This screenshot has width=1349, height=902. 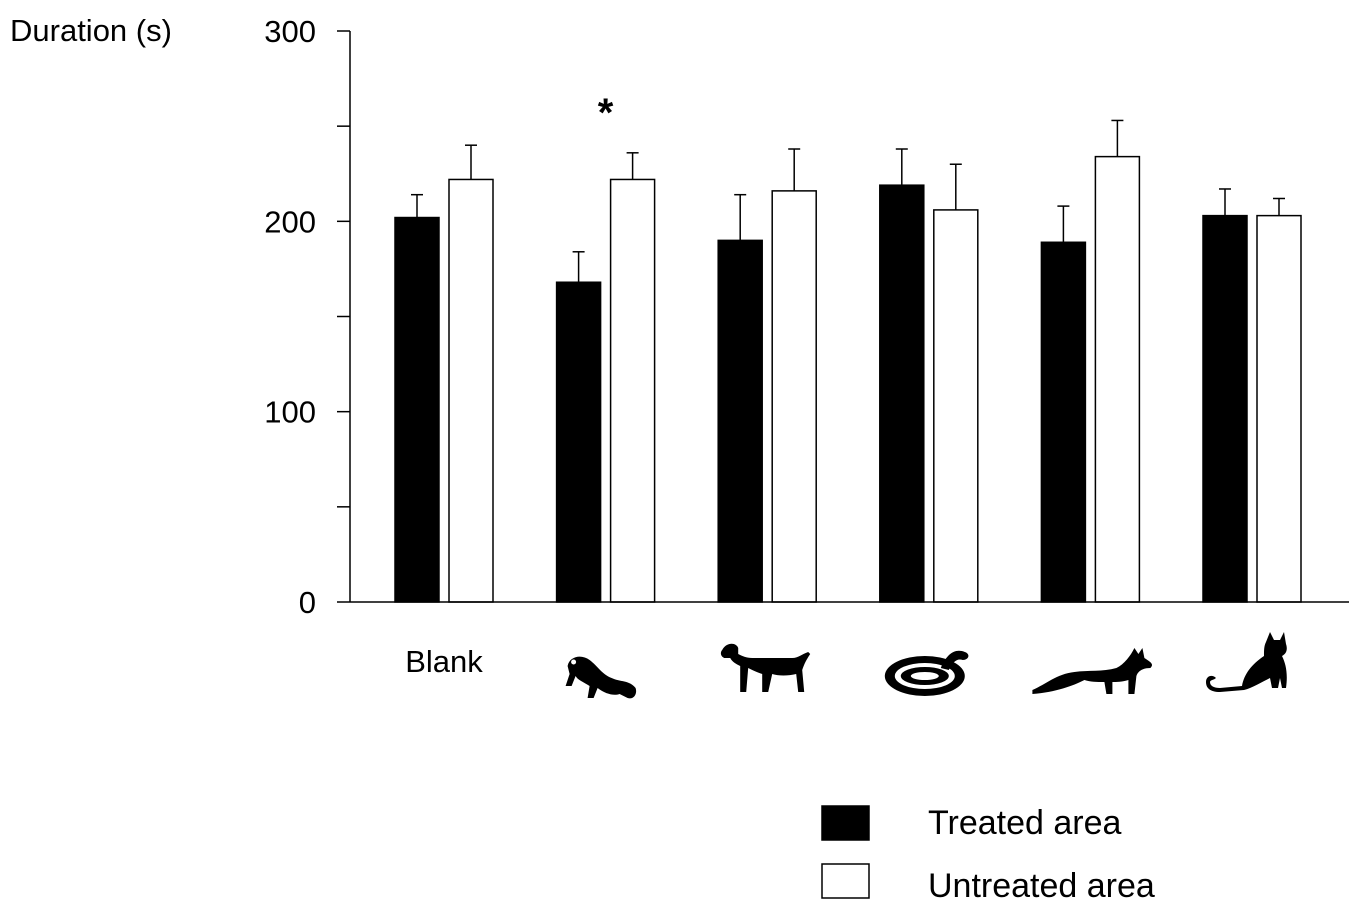 What do you see at coordinates (740, 421) in the screenshot?
I see `bar-treated-dog` at bounding box center [740, 421].